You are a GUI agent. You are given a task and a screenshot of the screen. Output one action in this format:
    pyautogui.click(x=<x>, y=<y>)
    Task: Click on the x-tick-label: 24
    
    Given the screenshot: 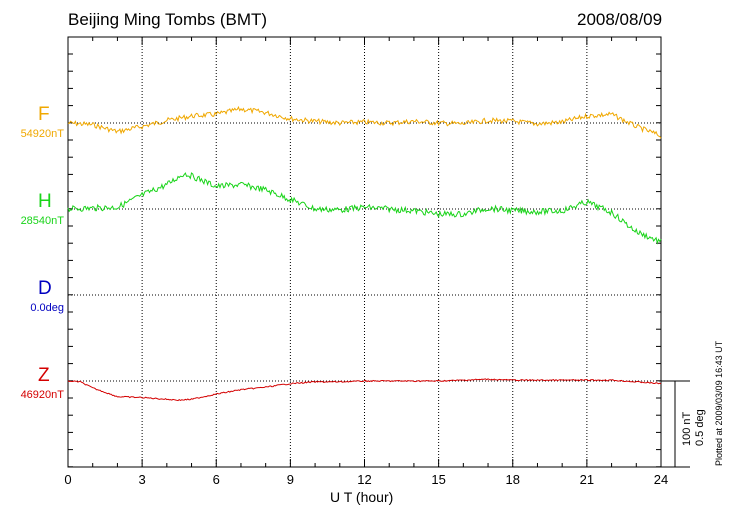 What is the action you would take?
    pyautogui.click(x=661, y=479)
    